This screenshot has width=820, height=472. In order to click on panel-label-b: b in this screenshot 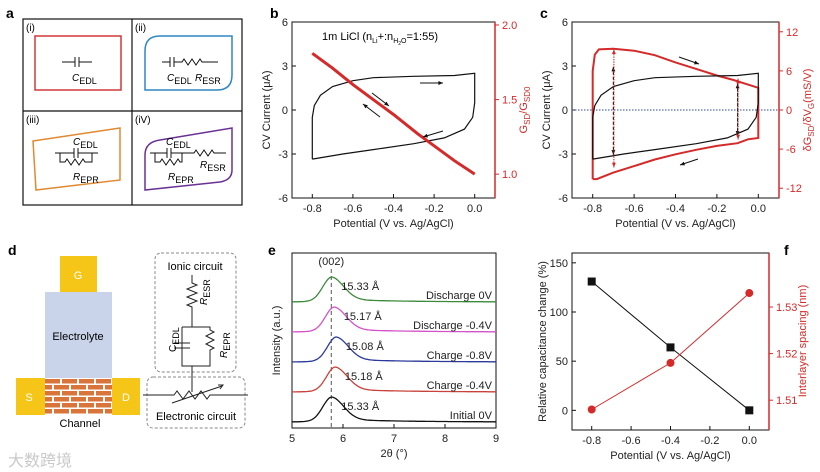, I will do `click(274, 13)`.